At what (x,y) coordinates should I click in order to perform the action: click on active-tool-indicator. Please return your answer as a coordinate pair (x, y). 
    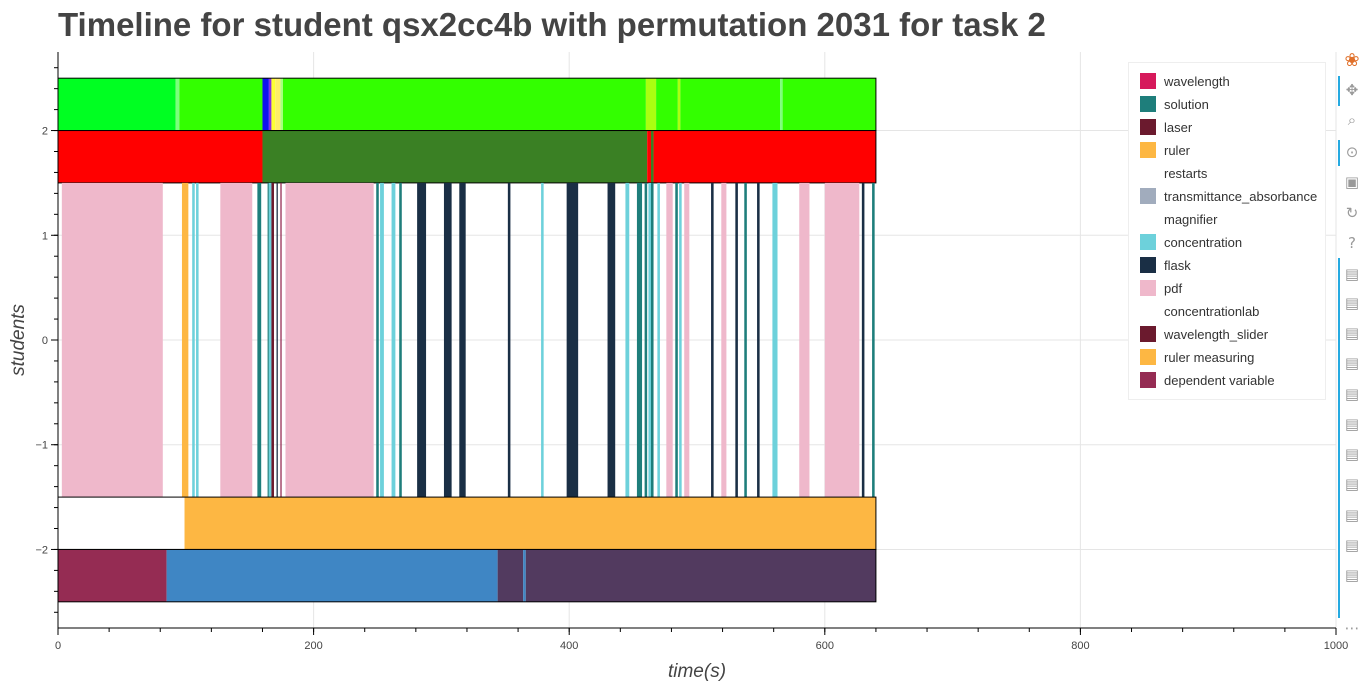
    Looking at the image, I should click on (1339, 153).